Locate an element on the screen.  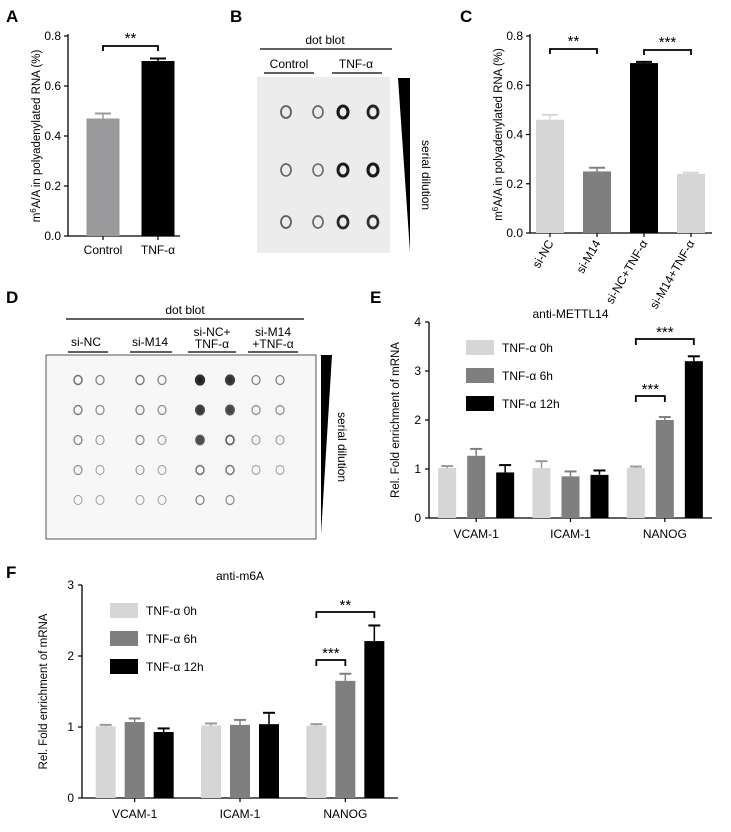
blot-b-dots is located at coordinates (330, 167).